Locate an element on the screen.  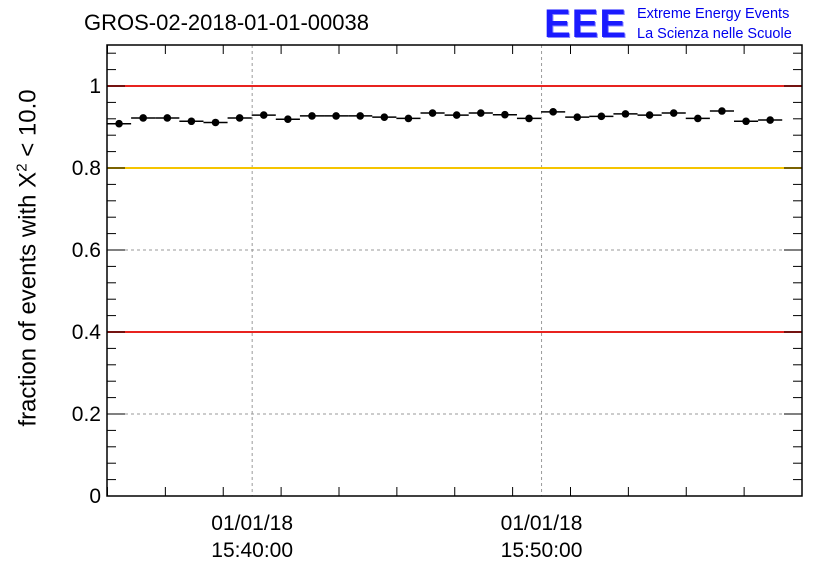
y-tick-label: 0.6 is located at coordinates (86, 250).